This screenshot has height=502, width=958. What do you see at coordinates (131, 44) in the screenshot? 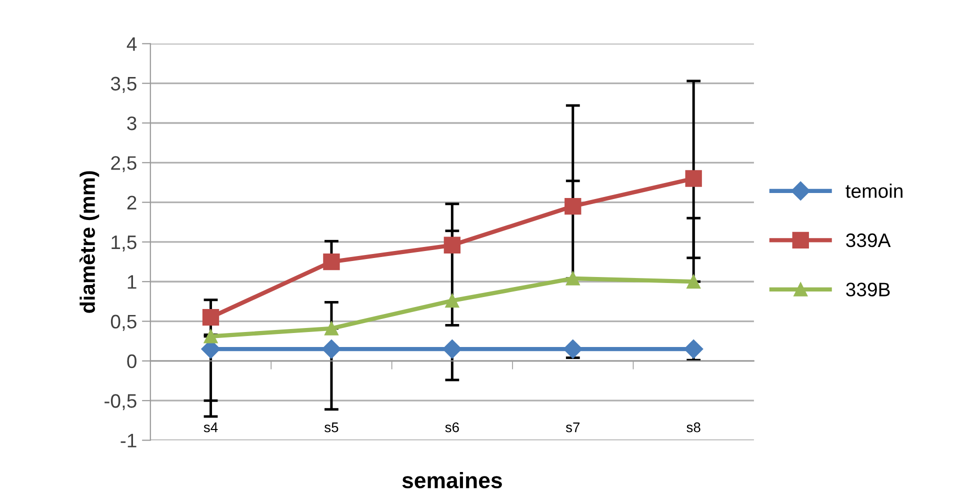
I see `y-tick-label: 4` at bounding box center [131, 44].